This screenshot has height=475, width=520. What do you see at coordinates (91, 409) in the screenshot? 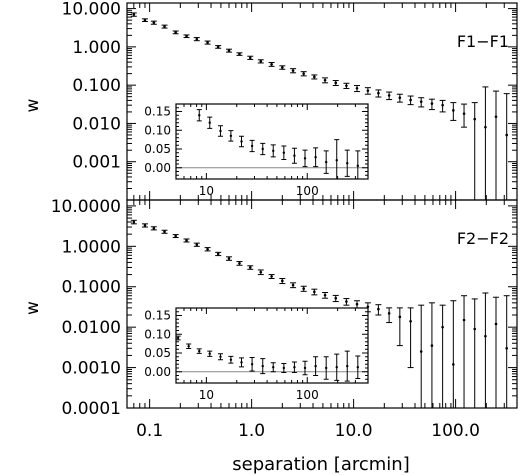
I see `y-tick-label: 0.0001` at bounding box center [91, 409].